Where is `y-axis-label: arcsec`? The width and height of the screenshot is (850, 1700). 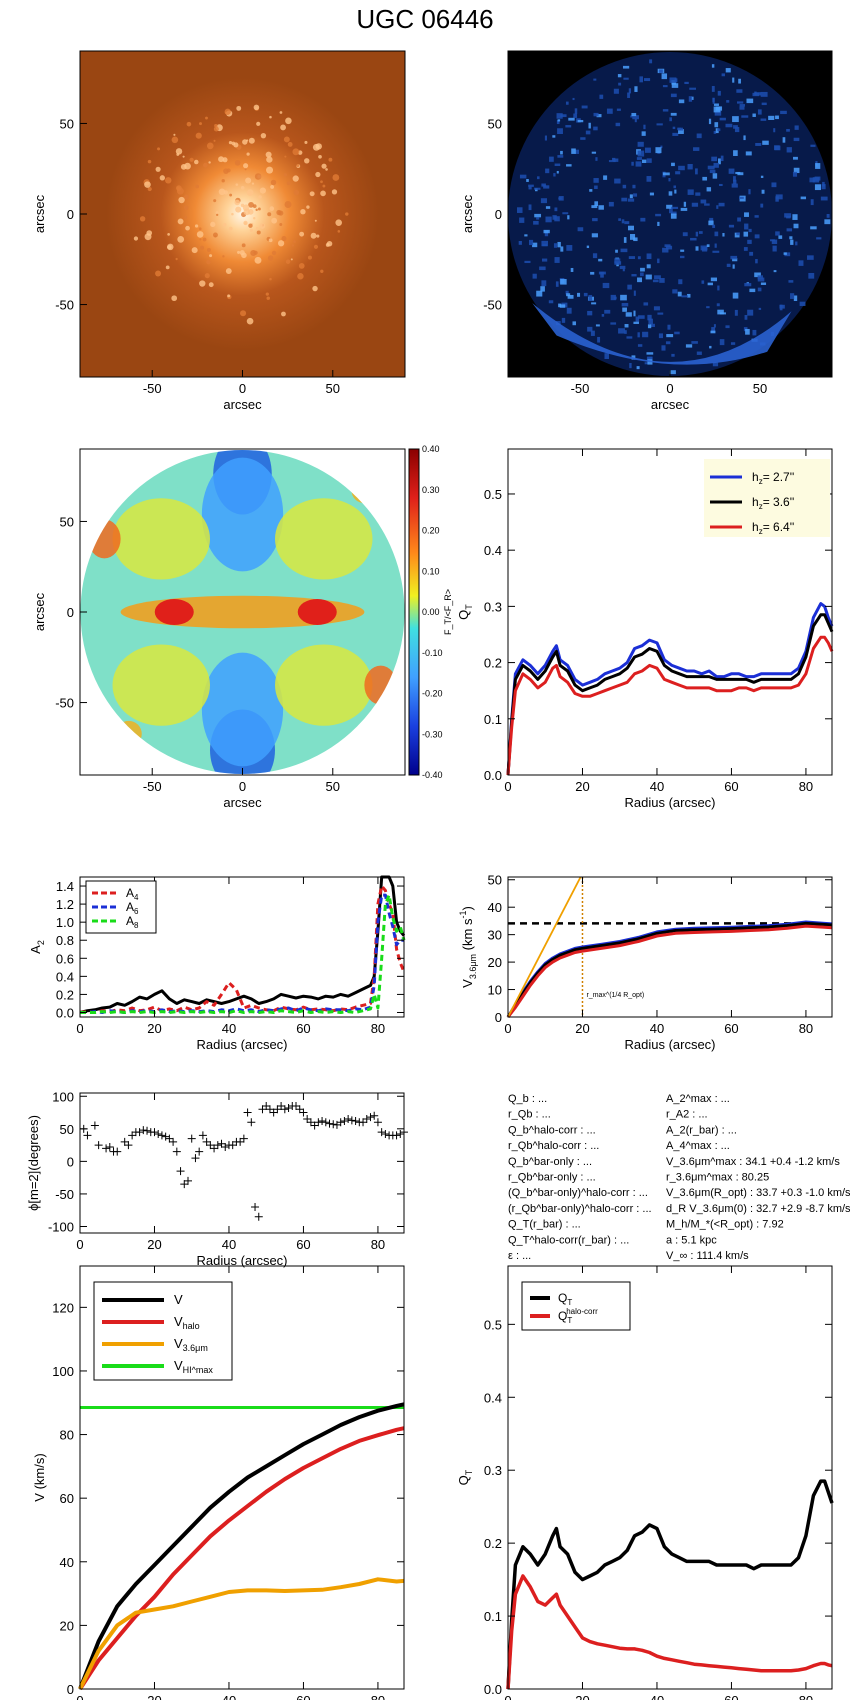
y-axis-label: arcsec is located at coordinates (39, 213).